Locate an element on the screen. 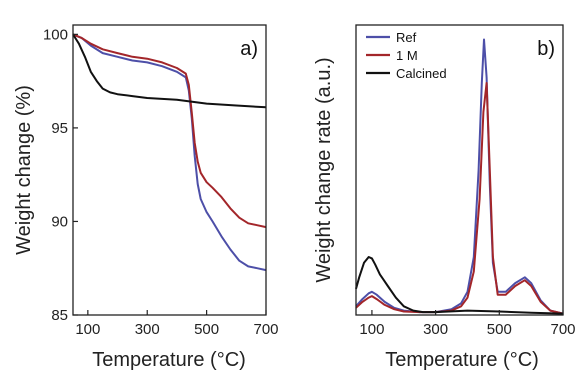  legend-label-1m: 1 M is located at coordinates (407, 55).